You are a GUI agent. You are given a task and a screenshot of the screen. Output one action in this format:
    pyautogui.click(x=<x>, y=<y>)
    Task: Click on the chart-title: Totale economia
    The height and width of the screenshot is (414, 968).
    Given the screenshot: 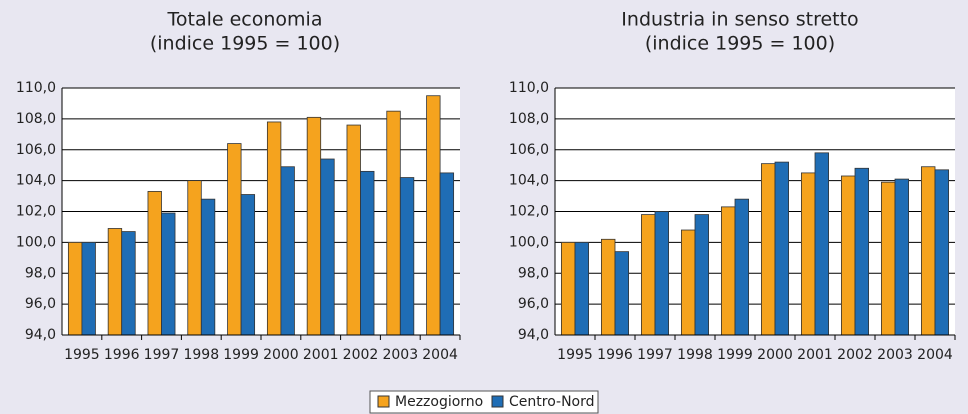 What is the action you would take?
    pyautogui.click(x=245, y=20)
    